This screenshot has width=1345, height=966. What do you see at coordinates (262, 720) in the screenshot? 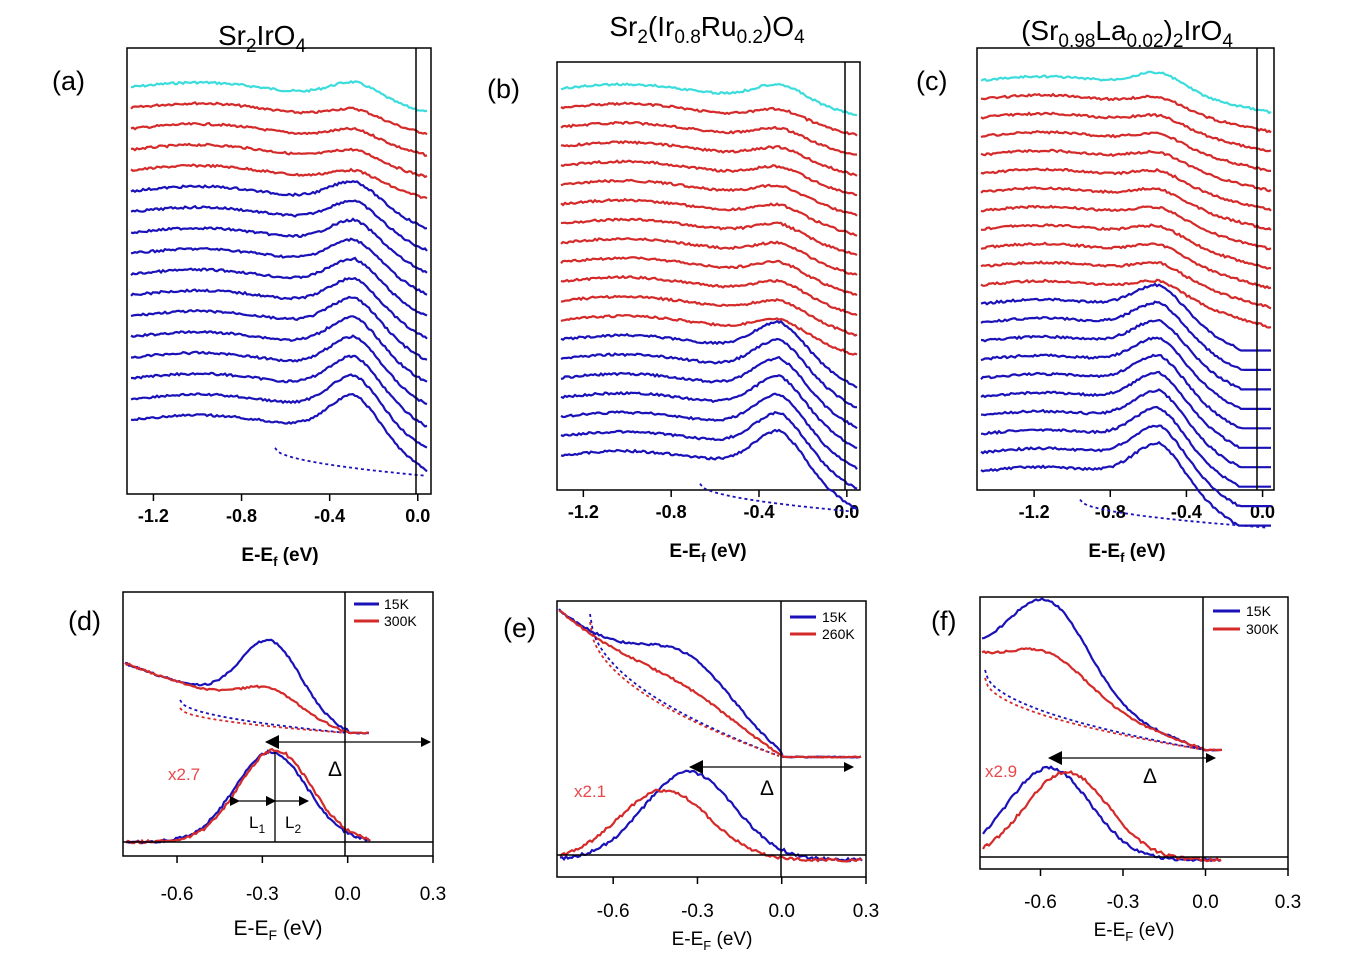
I see `raw-bg-d-red` at bounding box center [262, 720].